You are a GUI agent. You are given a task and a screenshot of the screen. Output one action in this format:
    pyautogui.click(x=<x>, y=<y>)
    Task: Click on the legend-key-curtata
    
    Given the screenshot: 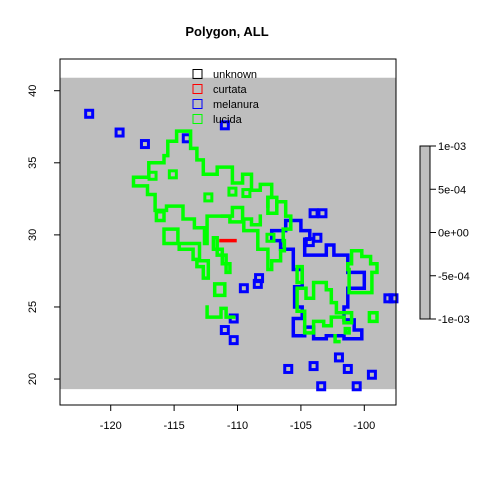 What is the action you would take?
    pyautogui.click(x=197, y=89)
    